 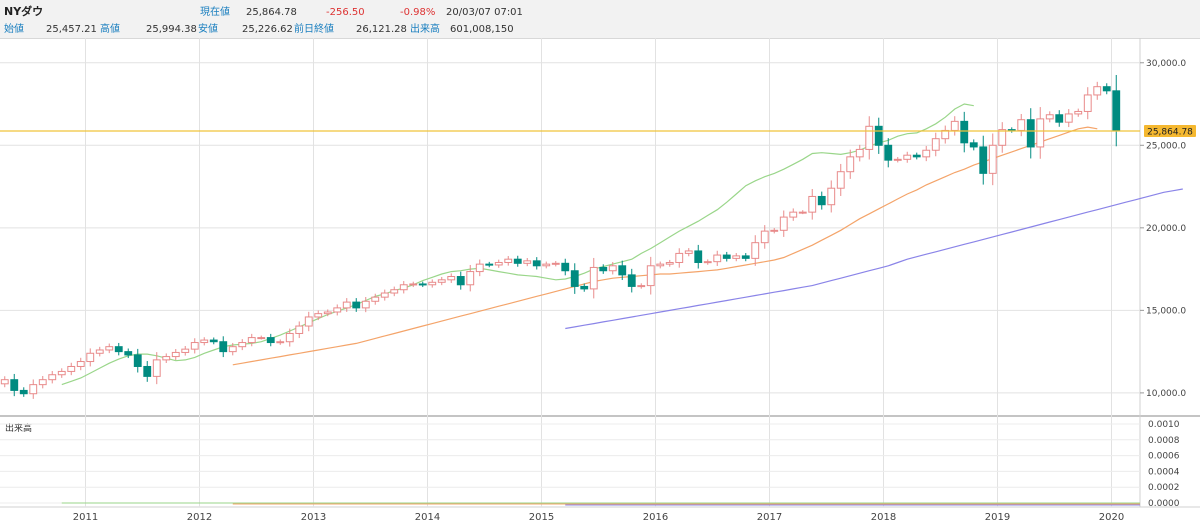 What do you see at coordinates (18, 428) in the screenshot?
I see `volume-panel-label: 出来高` at bounding box center [18, 428].